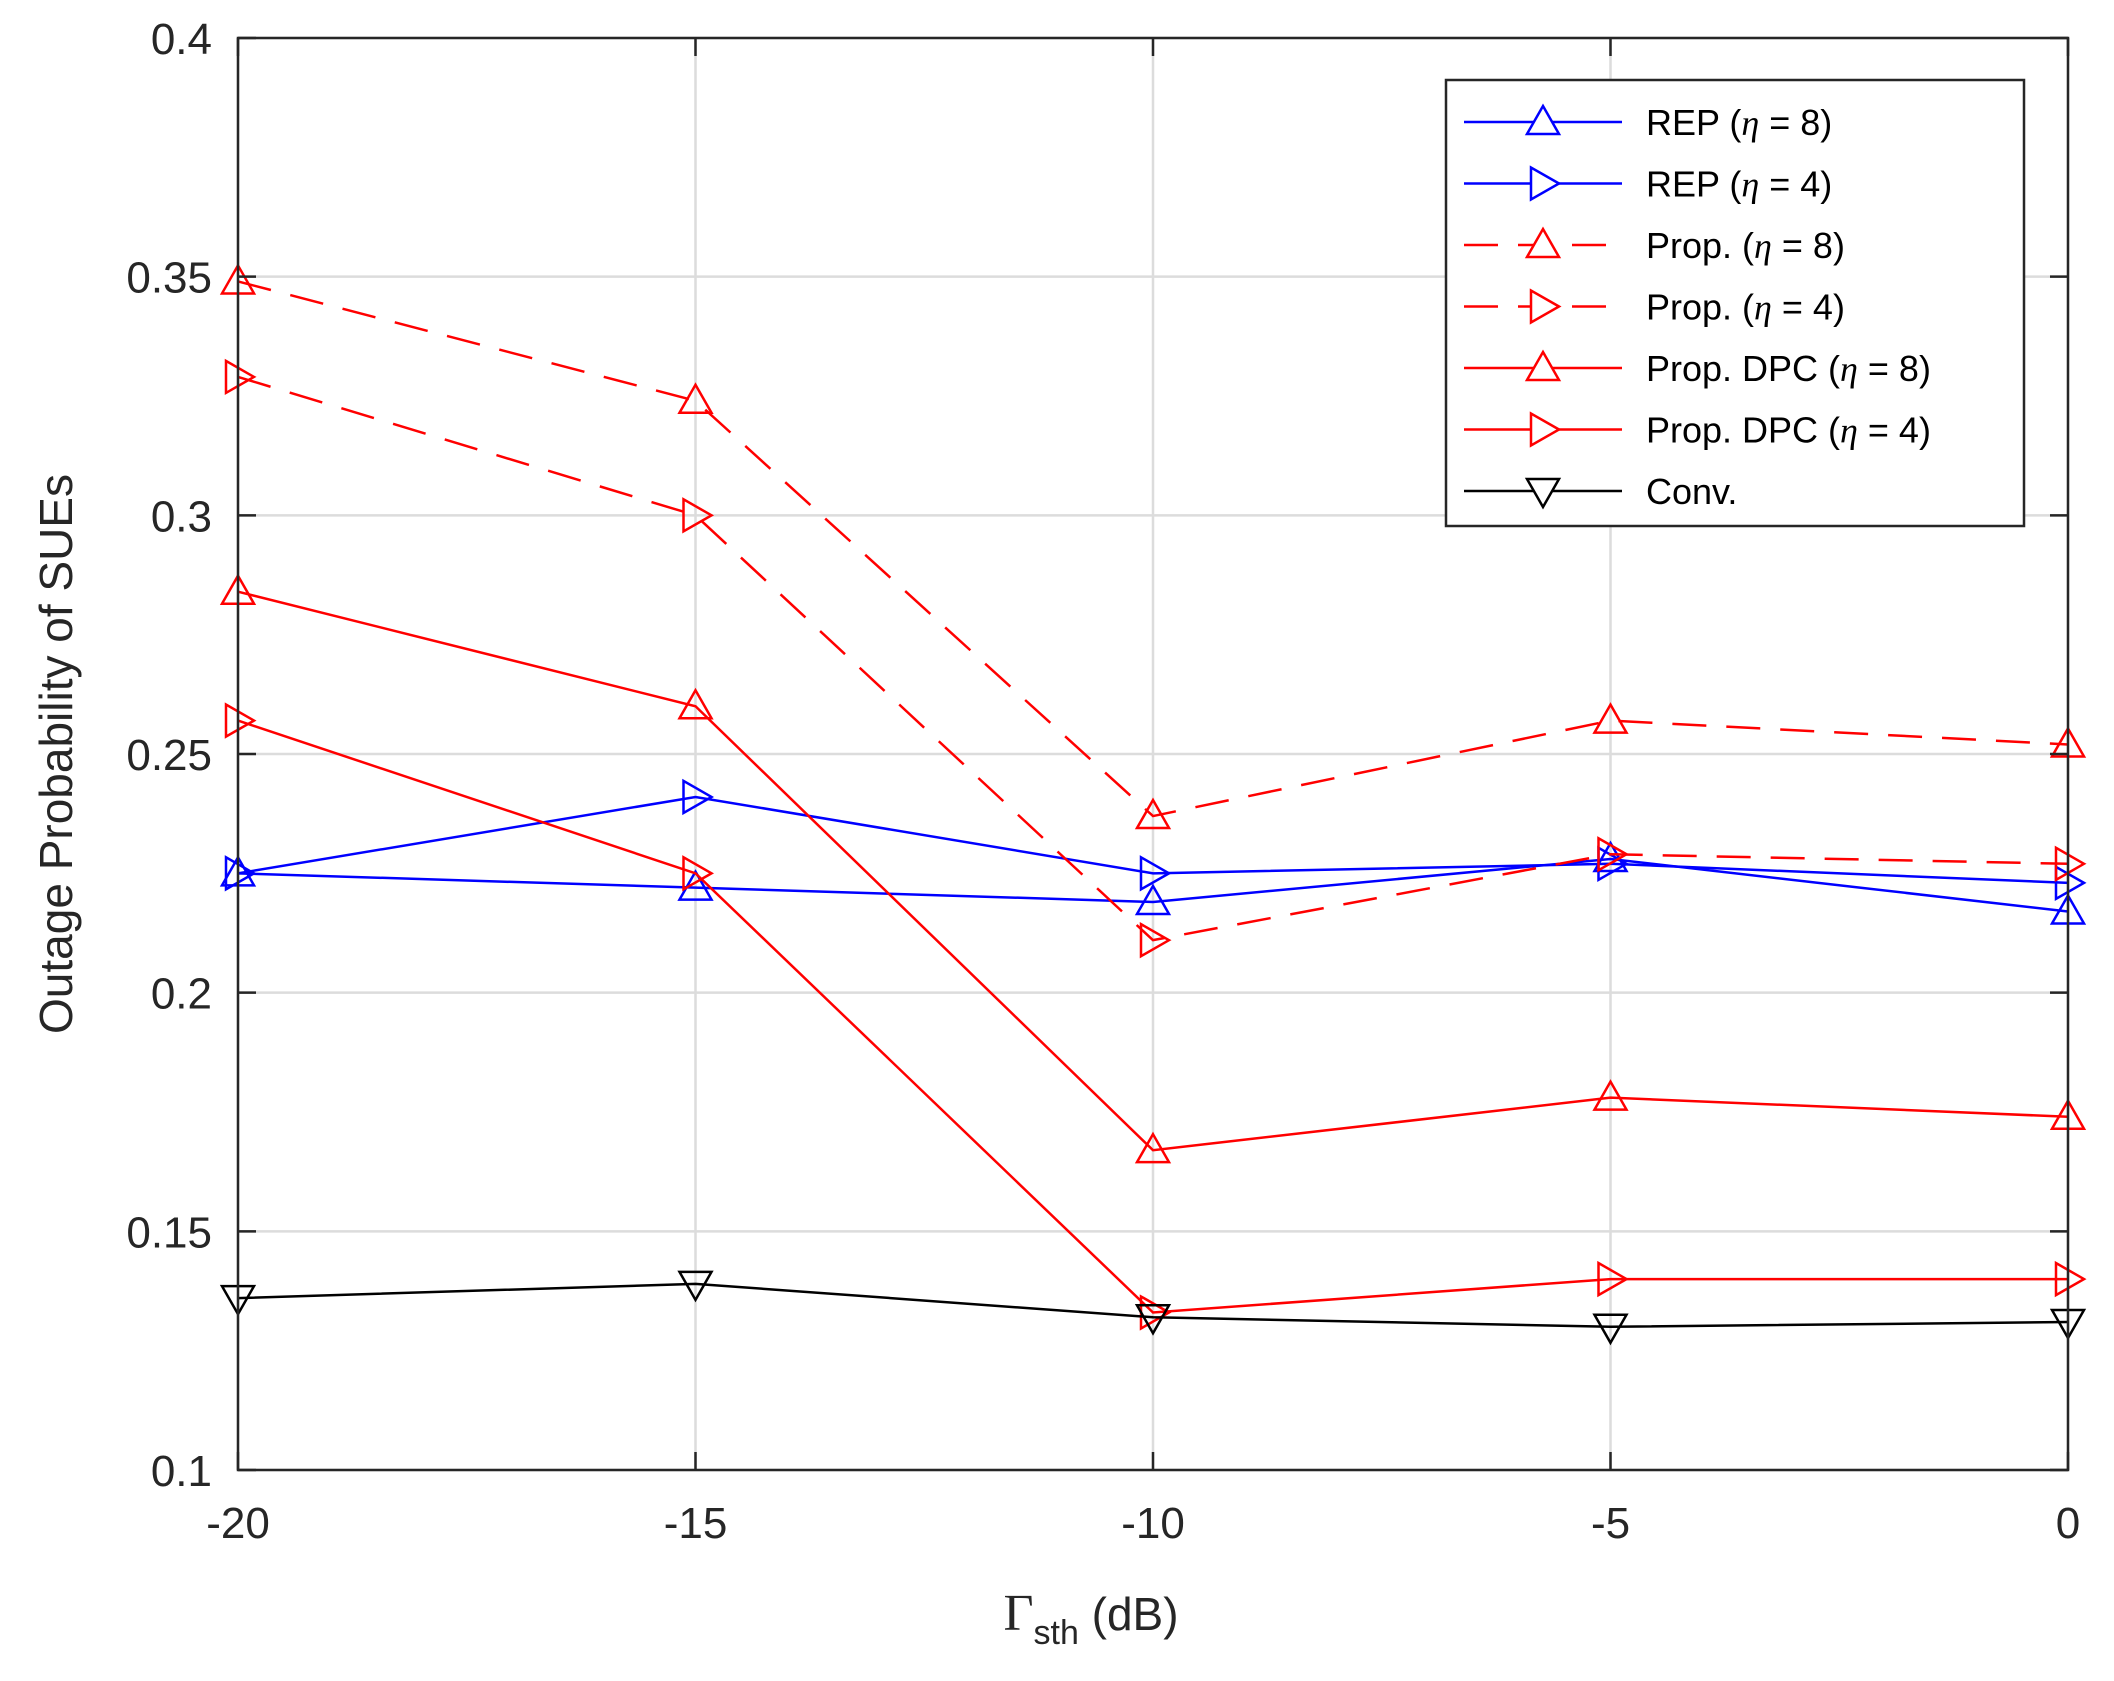  What do you see at coordinates (181, 1471) in the screenshot?
I see `y-tick-label: 0.1` at bounding box center [181, 1471].